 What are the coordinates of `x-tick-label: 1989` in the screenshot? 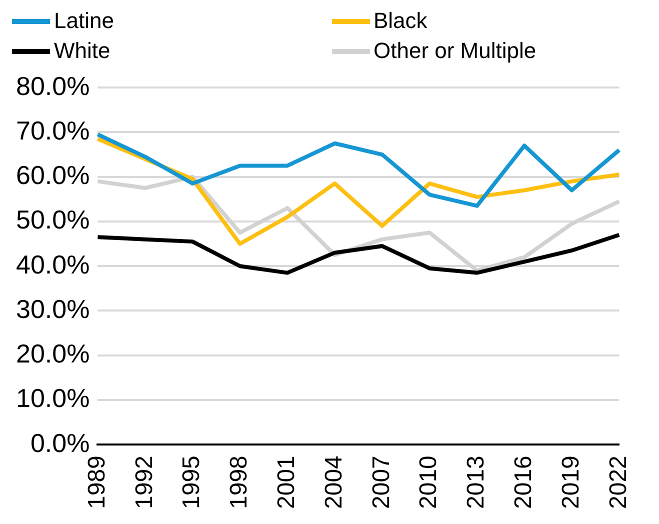 It's located at (96, 482).